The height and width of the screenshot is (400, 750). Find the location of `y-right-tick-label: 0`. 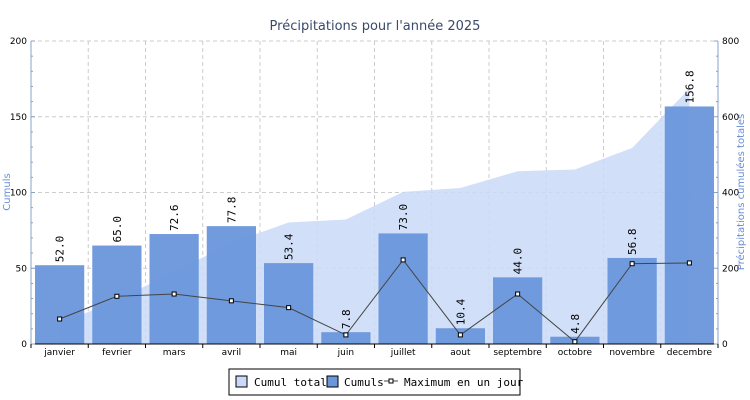

y-right-tick-label: 0 is located at coordinates (725, 345).